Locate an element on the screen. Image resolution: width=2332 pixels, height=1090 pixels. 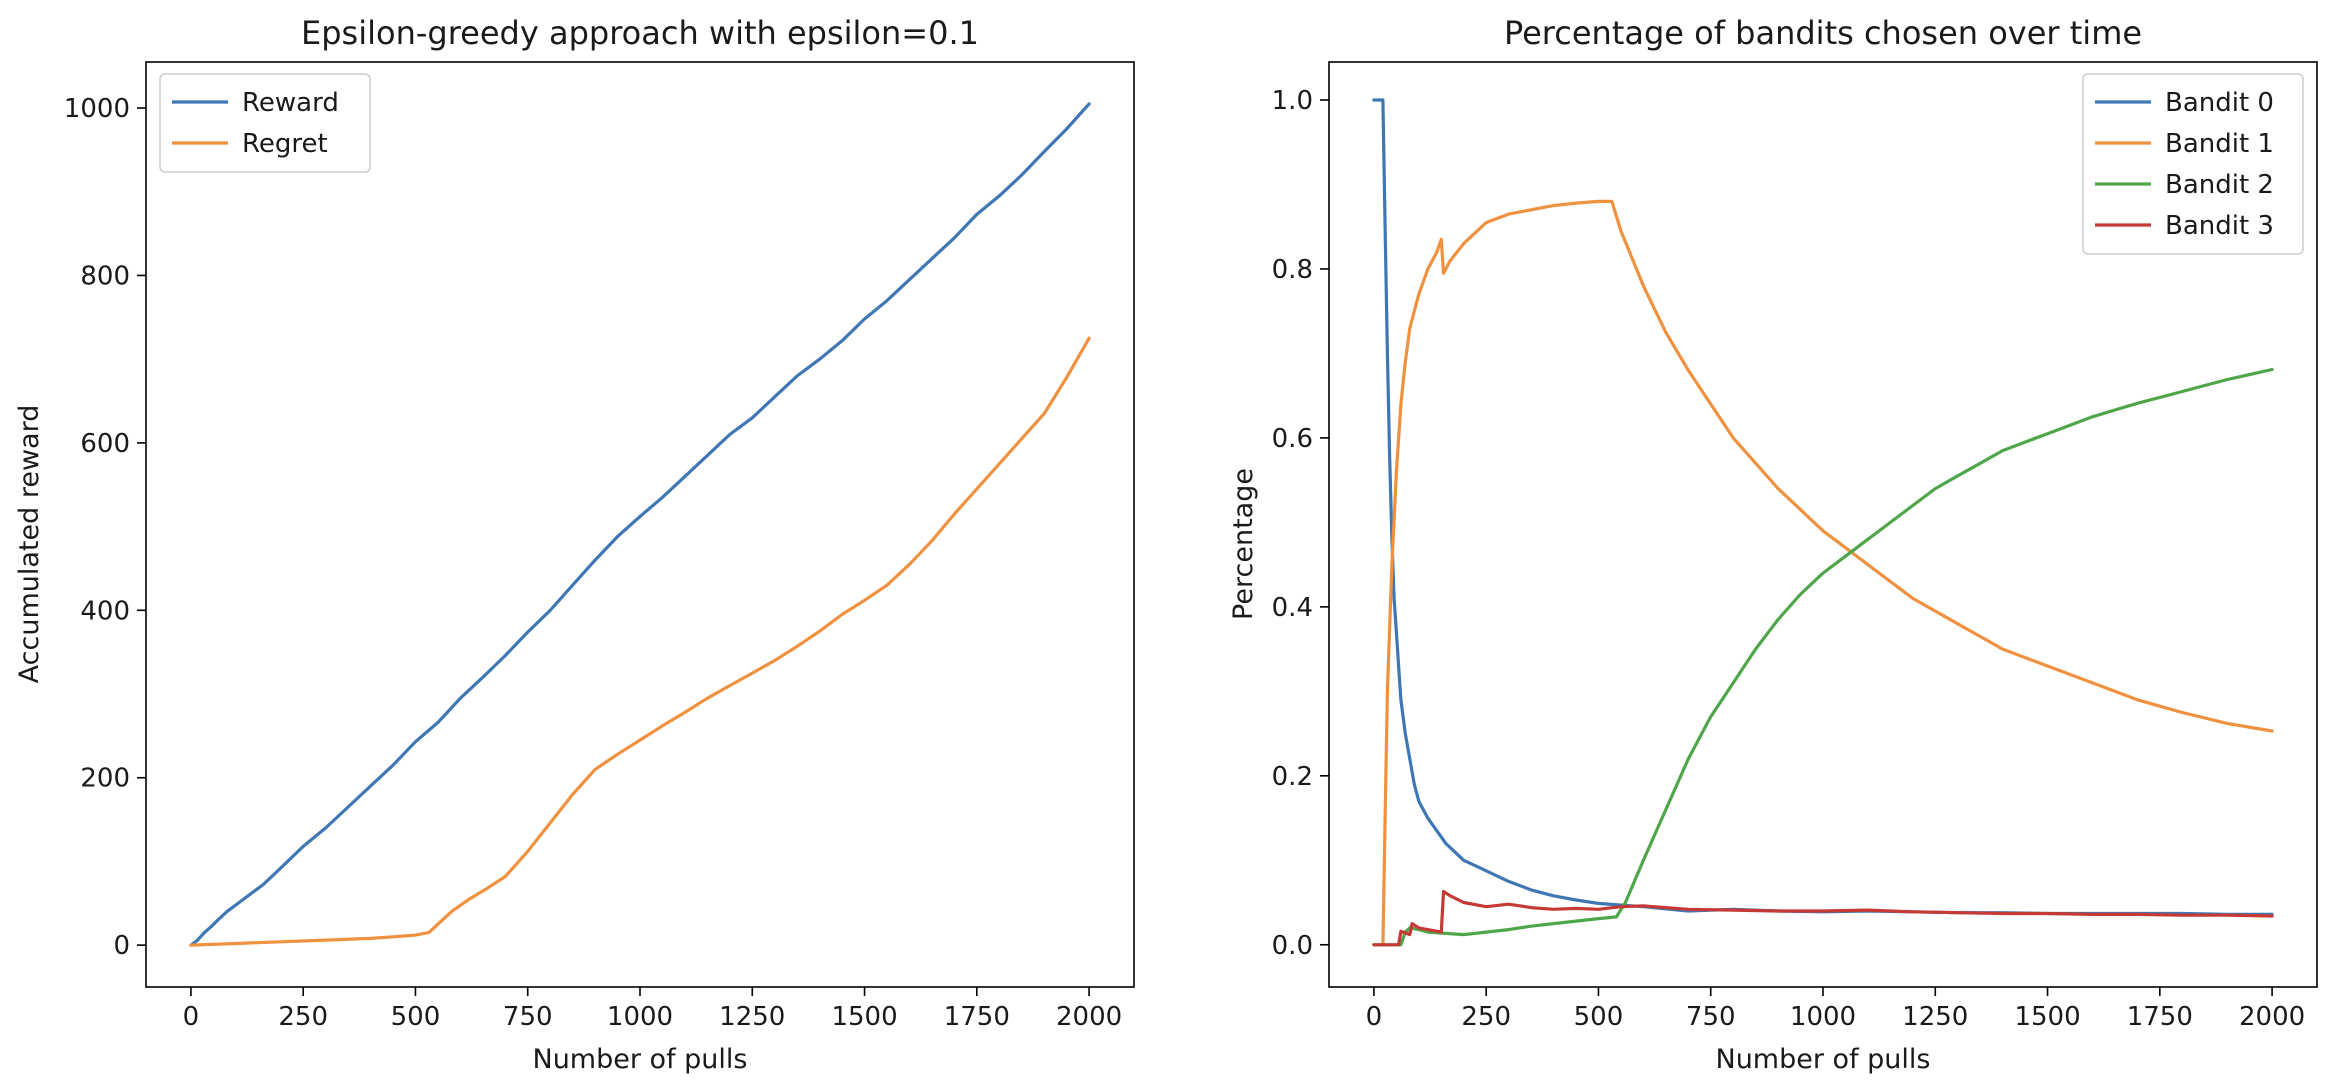
chart-title: Percentage of bandits chosen over time is located at coordinates (1823, 33).